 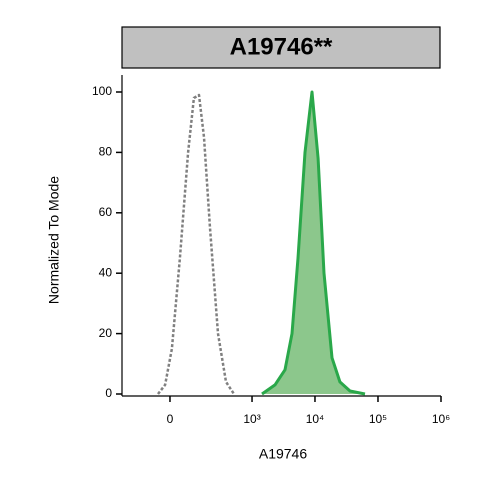 I want to click on x-tick-label: 10⁶, so click(x=441, y=419).